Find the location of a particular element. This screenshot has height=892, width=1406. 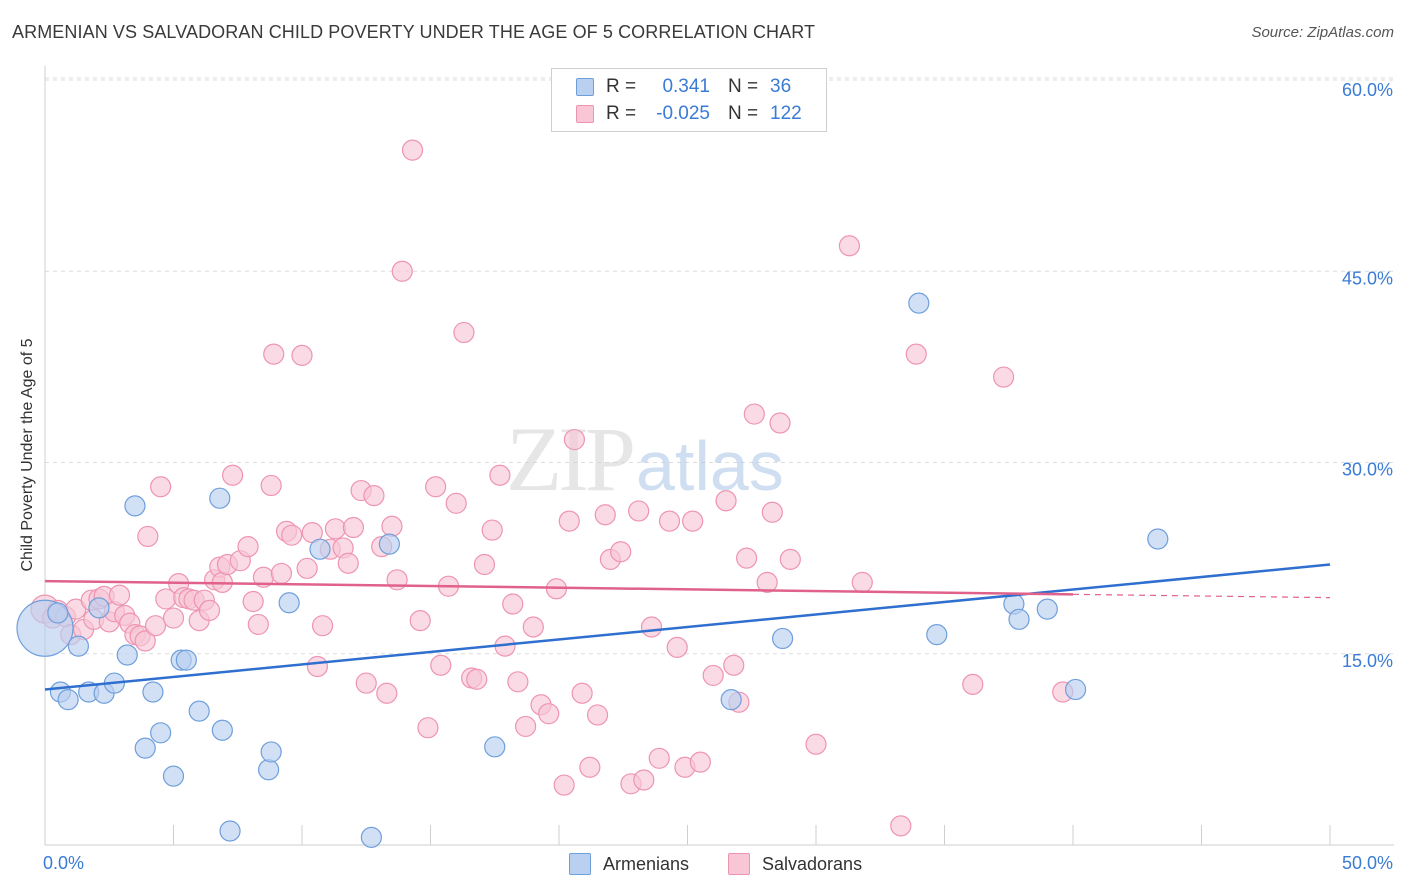

x-tick-label: 0.0% is located at coordinates (63, 863).